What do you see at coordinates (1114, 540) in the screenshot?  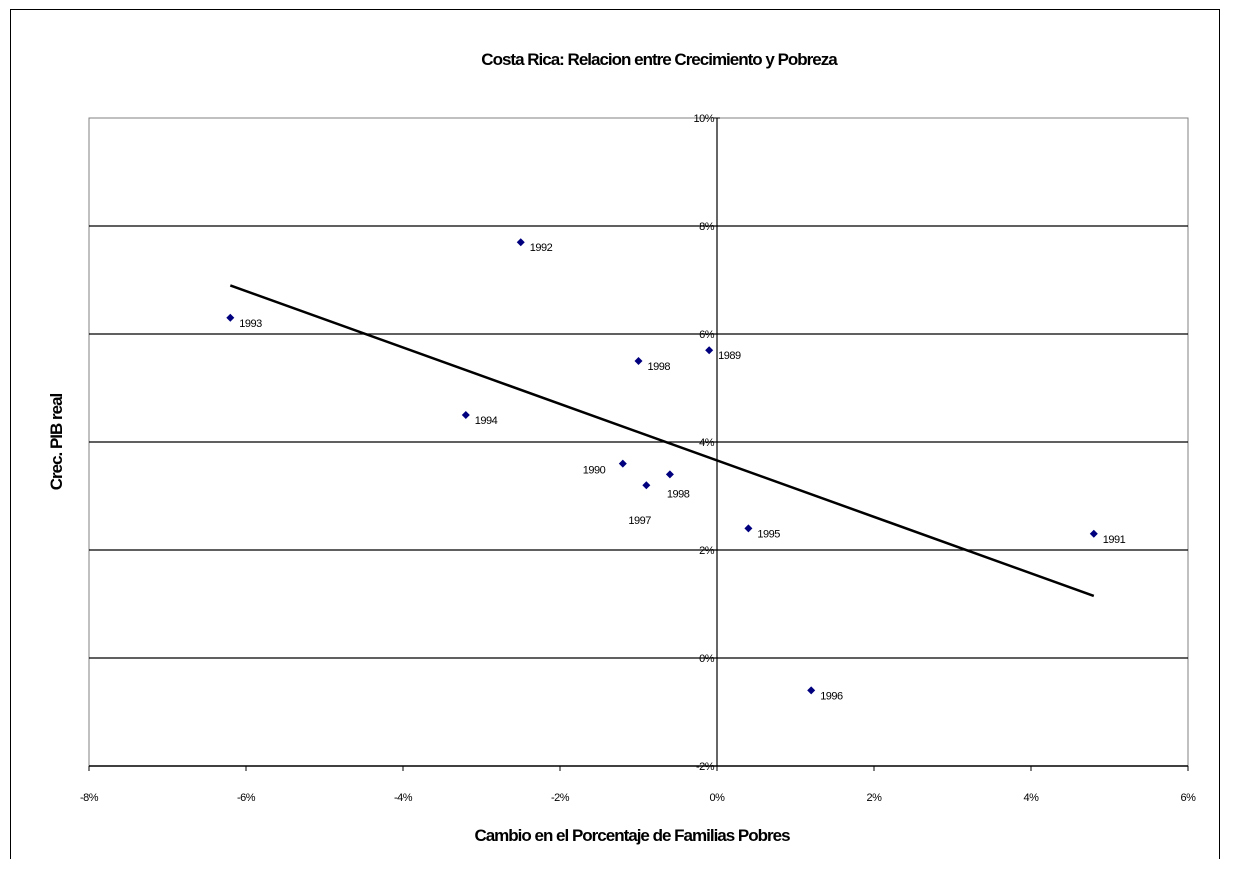 I see `data-label-1991-2: 1991` at bounding box center [1114, 540].